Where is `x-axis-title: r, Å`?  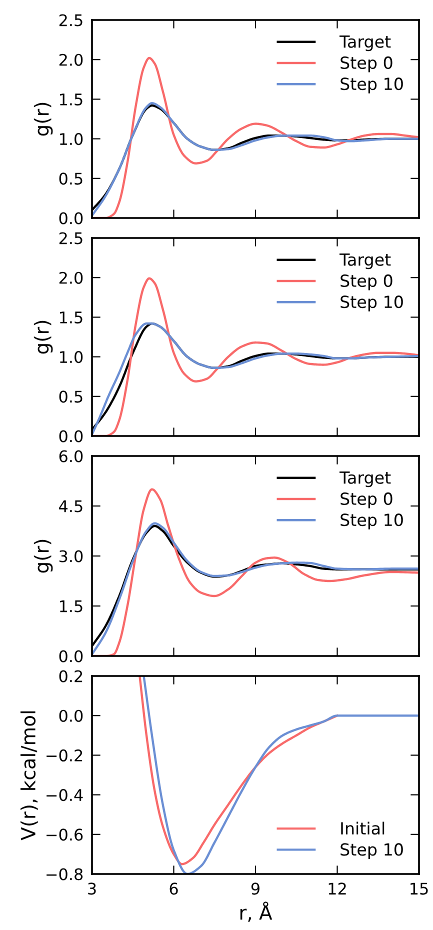 x-axis-title: r, Å is located at coordinates (256, 912).